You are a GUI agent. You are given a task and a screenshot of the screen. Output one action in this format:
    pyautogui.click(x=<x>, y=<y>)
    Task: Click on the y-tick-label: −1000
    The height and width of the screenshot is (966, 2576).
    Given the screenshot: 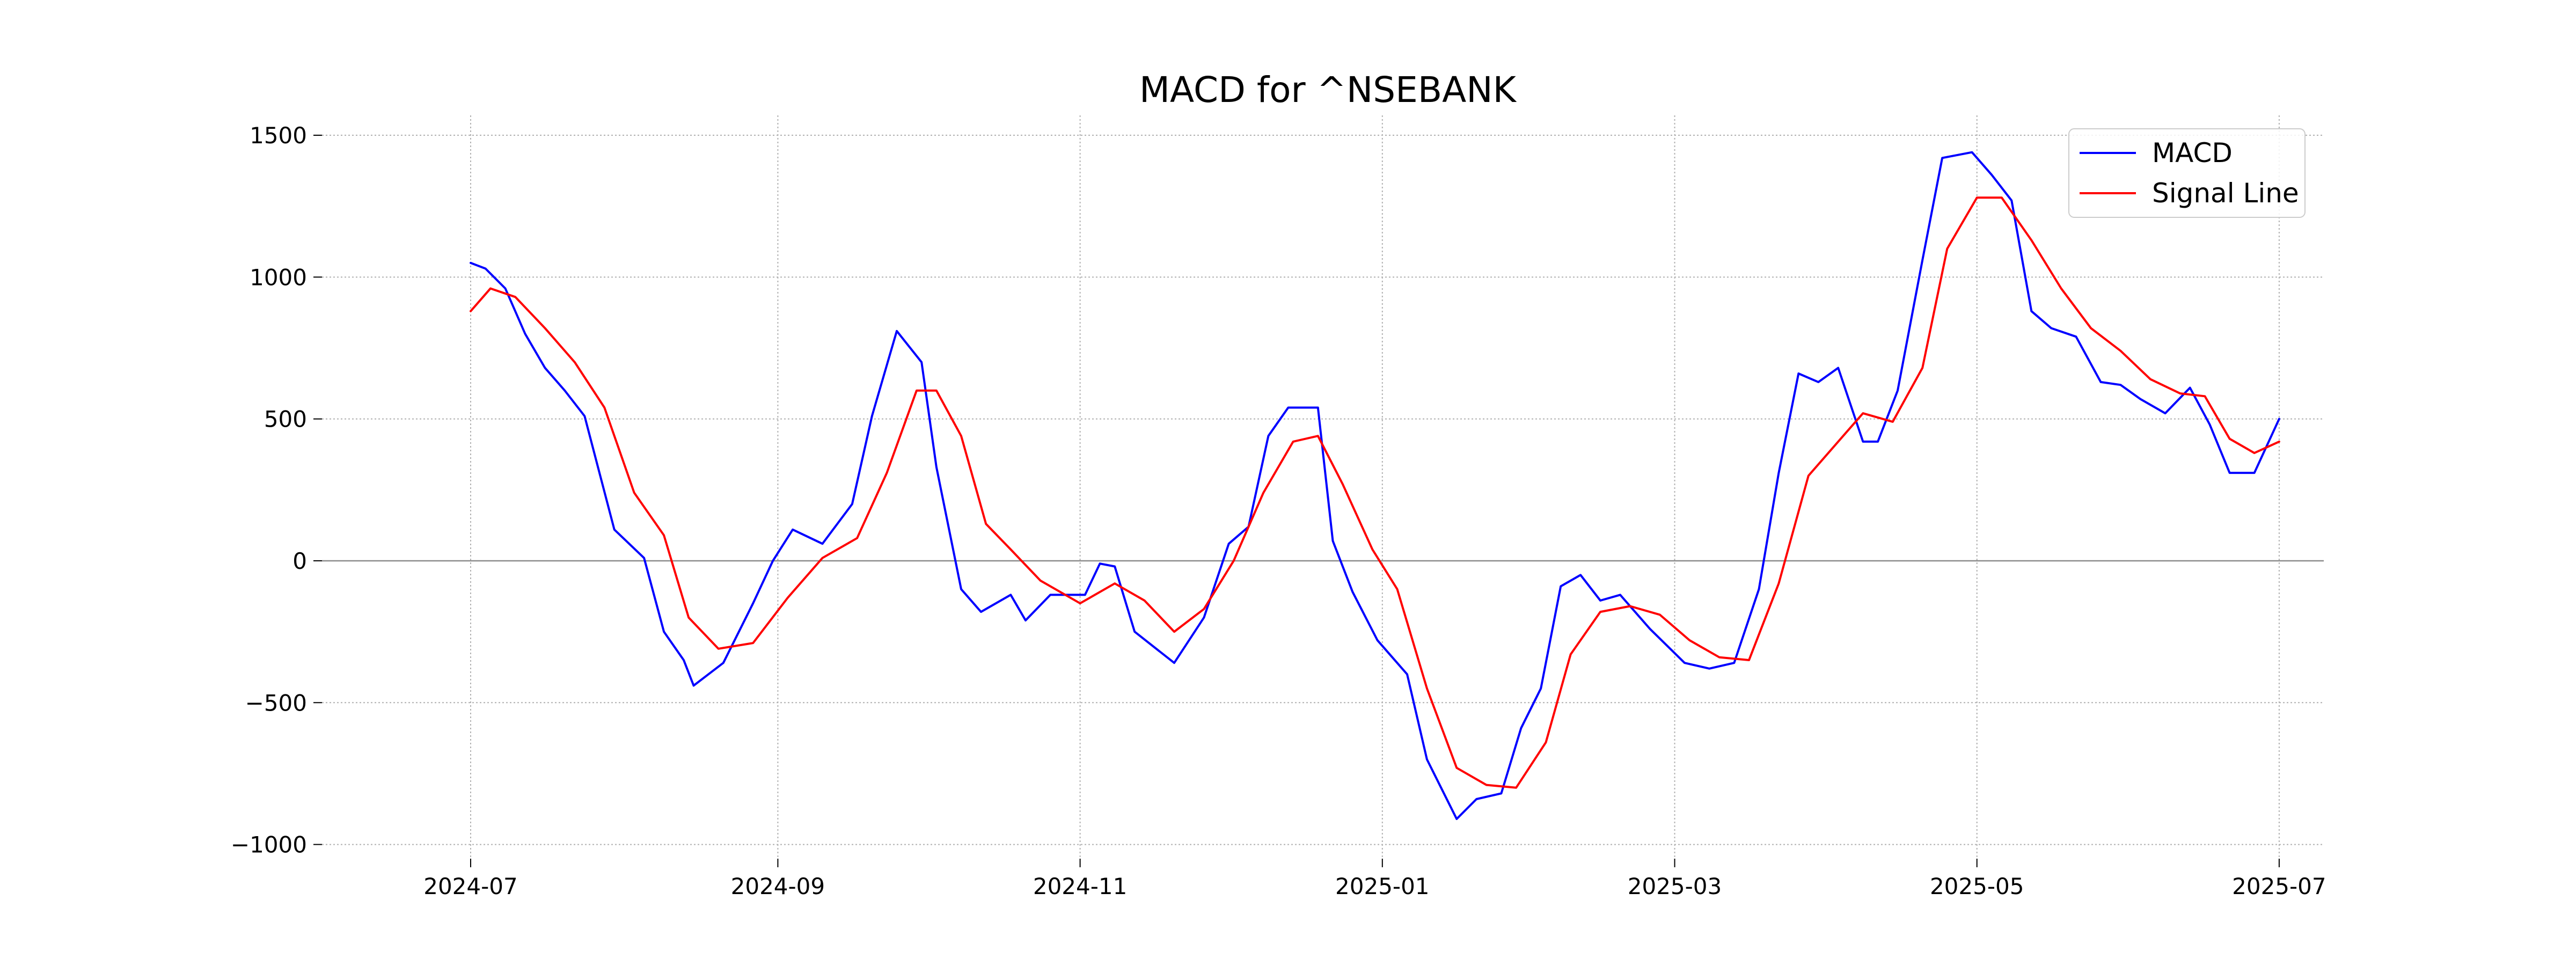 What is the action you would take?
    pyautogui.click(x=269, y=845)
    